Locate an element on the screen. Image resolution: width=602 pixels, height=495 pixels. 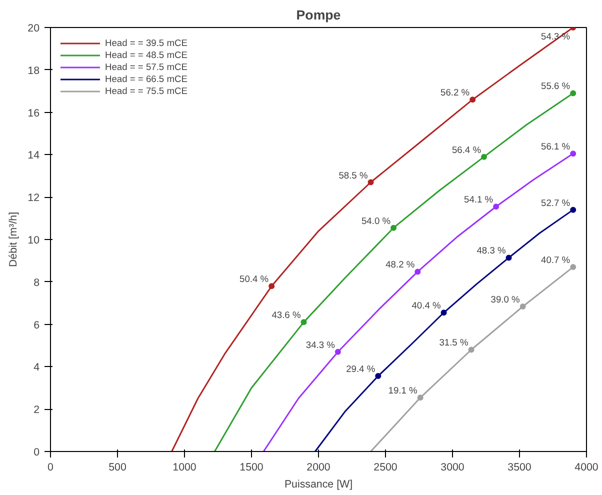
annotation: 31.5 % is located at coordinates (453, 343).